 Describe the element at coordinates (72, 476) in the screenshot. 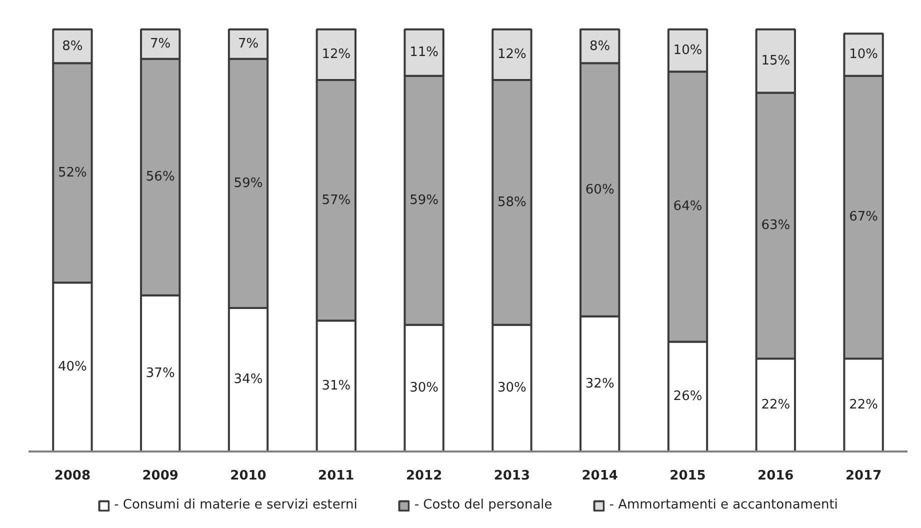

I see `x-tick-label: 2008` at that location.